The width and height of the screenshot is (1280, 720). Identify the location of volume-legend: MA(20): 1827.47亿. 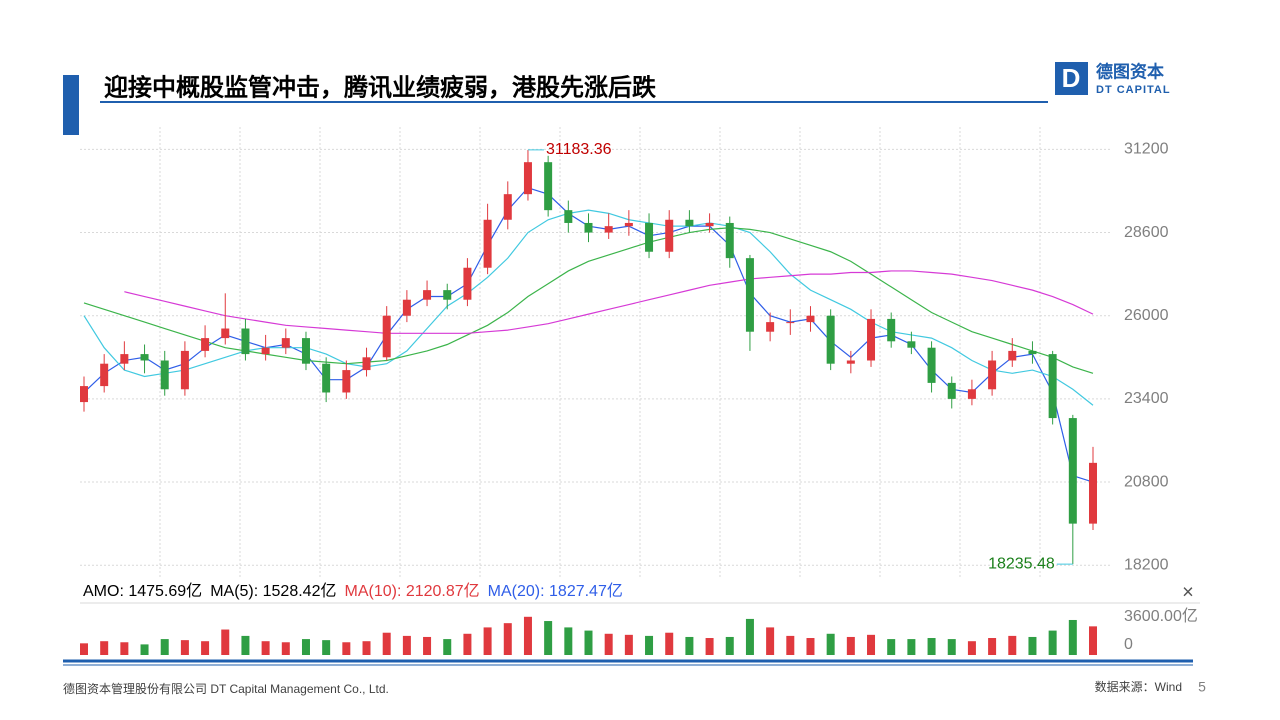
(555, 591).